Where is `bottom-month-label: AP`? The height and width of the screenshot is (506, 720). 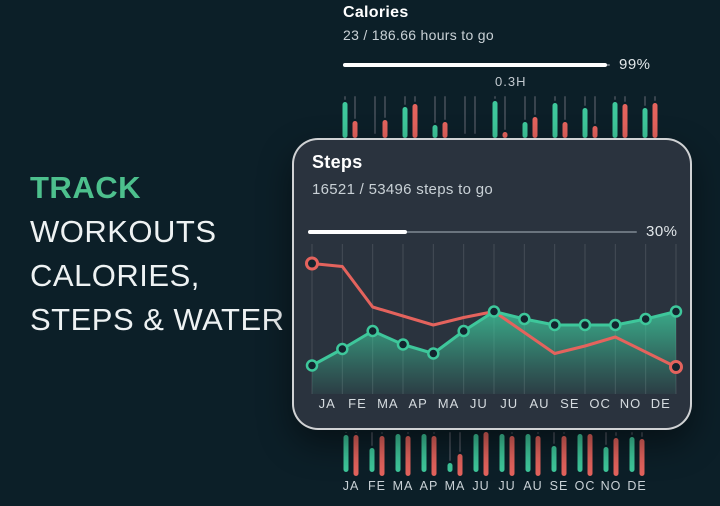
bottom-month-label: AP is located at coordinates (429, 486).